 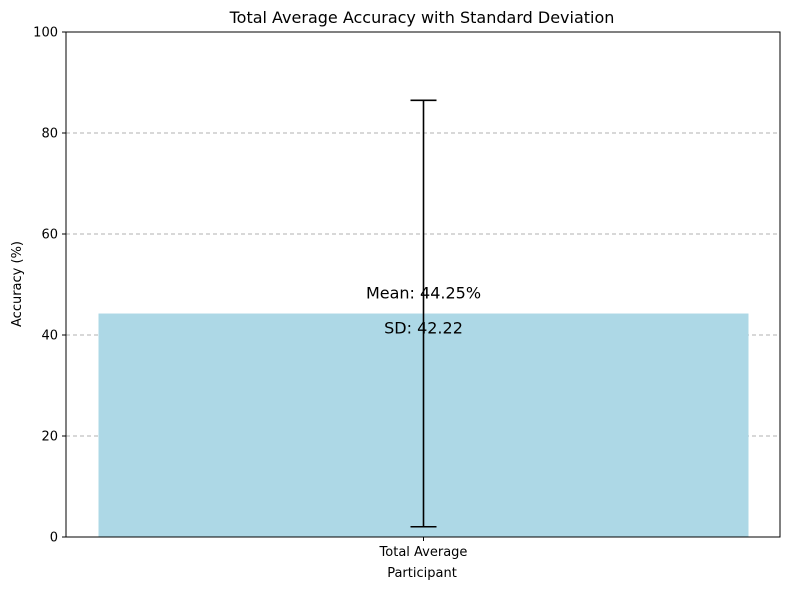 I want to click on y-tick-label: 0, so click(x=54, y=538).